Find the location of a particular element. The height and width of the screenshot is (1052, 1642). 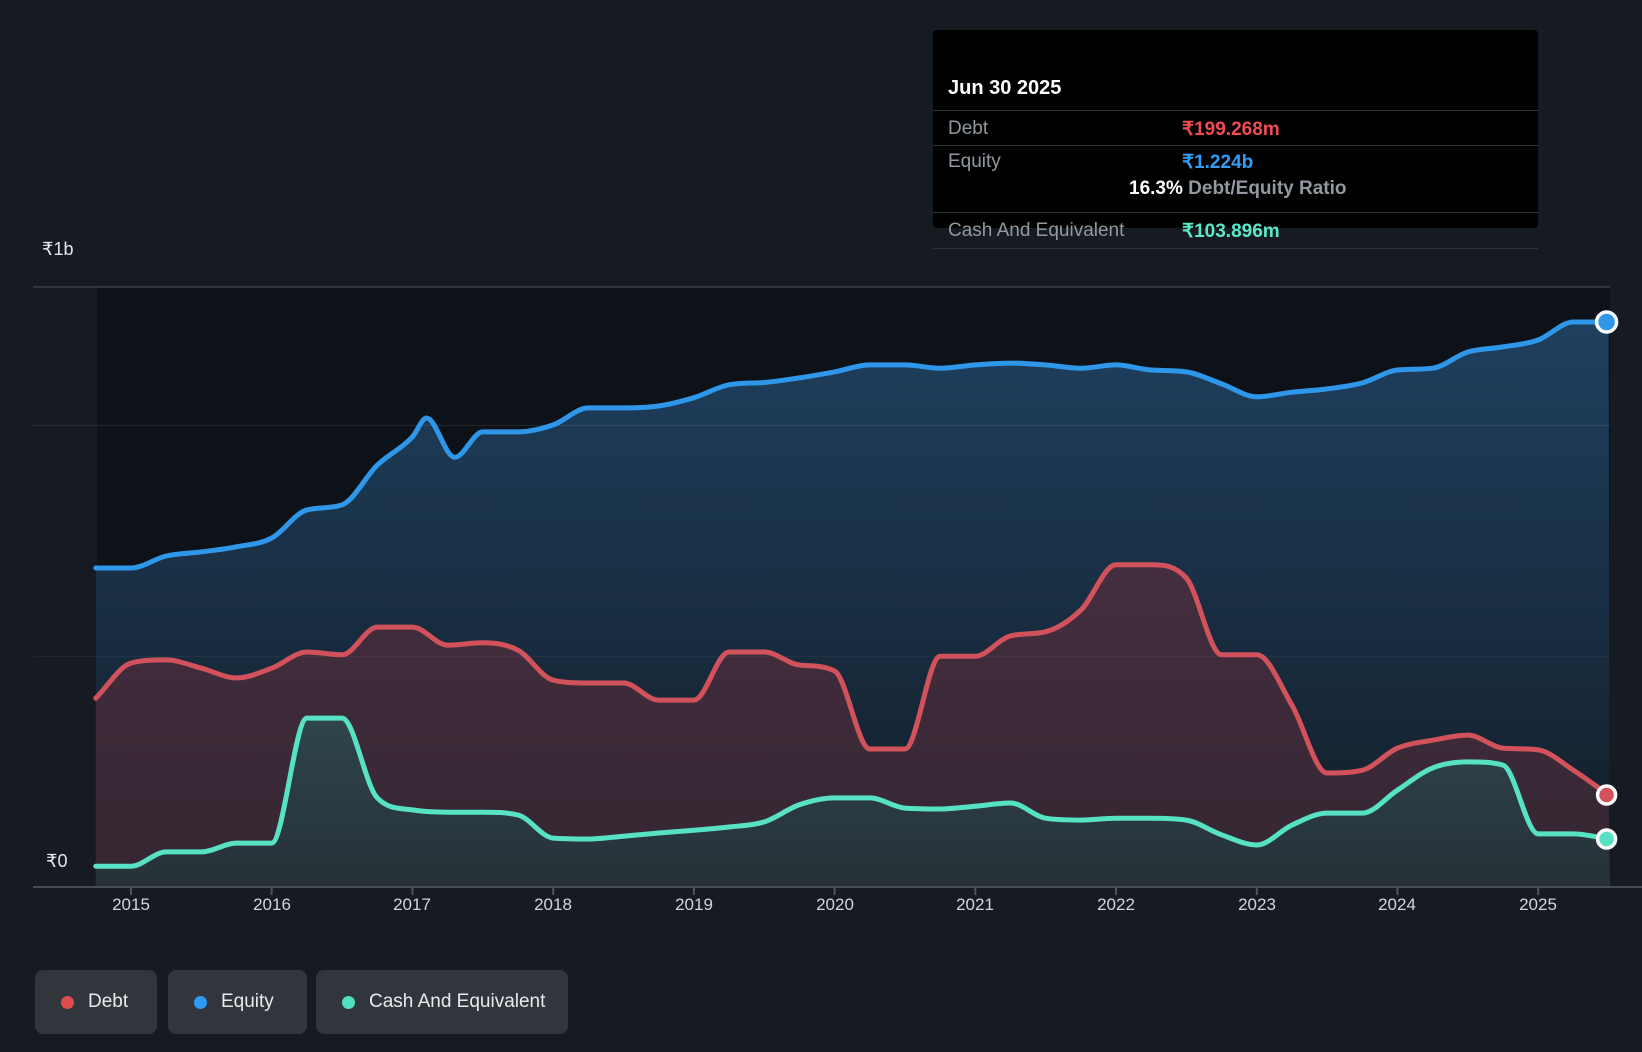

y-axis-label-1b: ₹1b is located at coordinates (58, 249).